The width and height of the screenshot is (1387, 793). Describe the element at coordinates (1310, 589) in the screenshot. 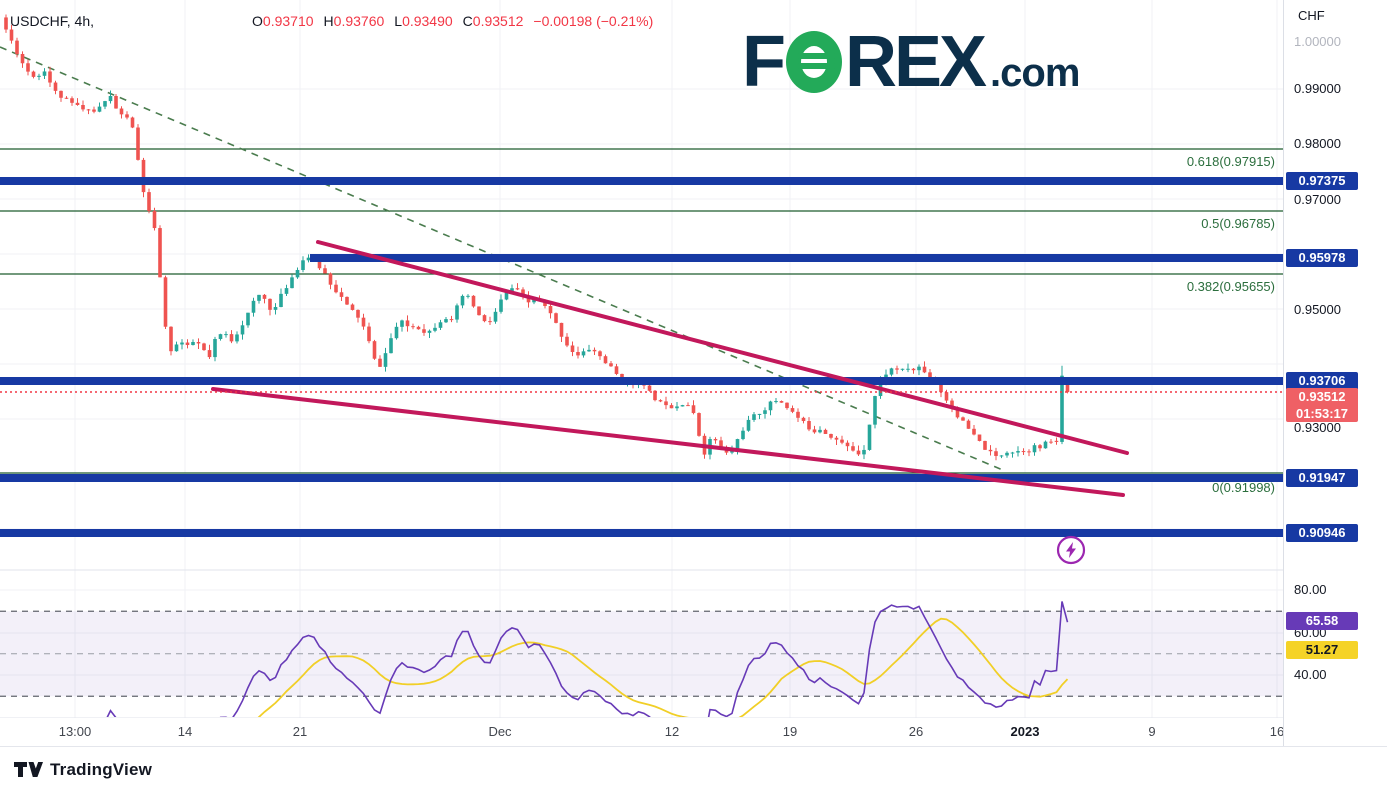

I see `rsi-axis-label: 80.00` at that location.